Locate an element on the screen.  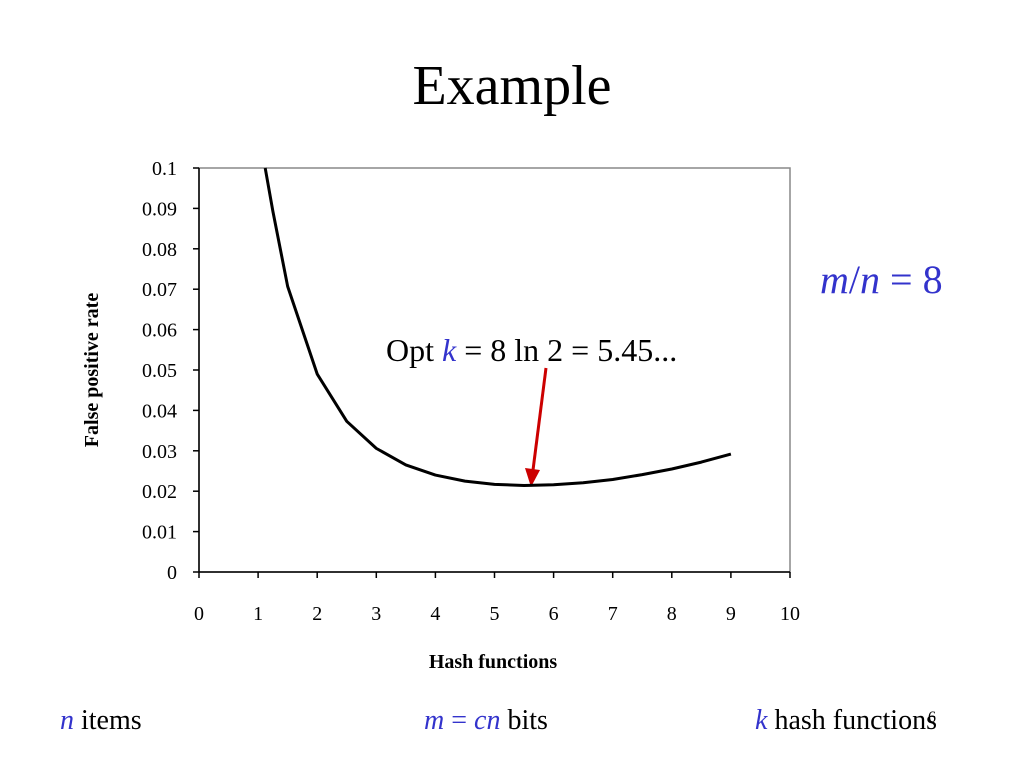
x-tick-label: 8 is located at coordinates (672, 614).